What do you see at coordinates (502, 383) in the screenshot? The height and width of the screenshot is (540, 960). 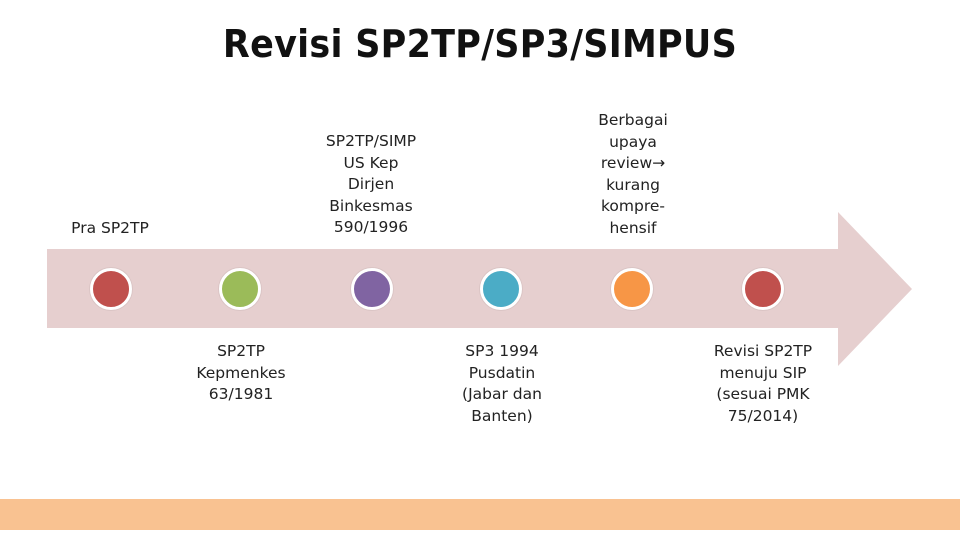 I see `event-label-sp3-1994: SP3 1994 Pusdatin (Jabar dan Banten)` at bounding box center [502, 383].